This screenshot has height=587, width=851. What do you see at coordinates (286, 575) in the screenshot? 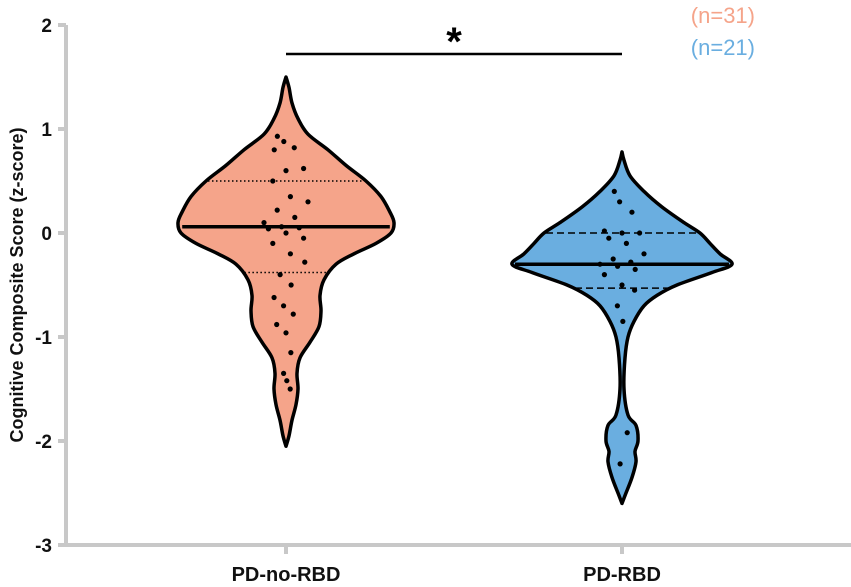
I see `x-category-label: PD-no-RBD` at bounding box center [286, 575].